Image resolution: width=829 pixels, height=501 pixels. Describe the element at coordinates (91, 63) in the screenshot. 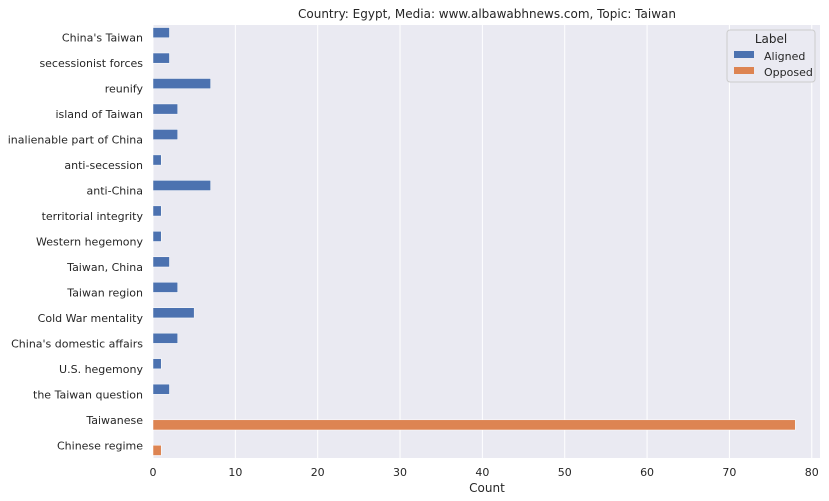

I see `y-tick-label: secessionist forces` at that location.